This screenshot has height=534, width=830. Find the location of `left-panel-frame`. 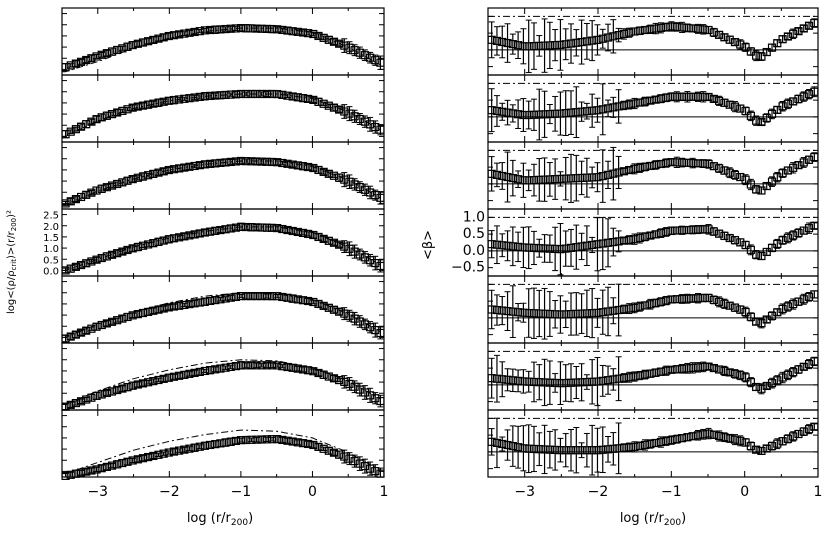

left-panel-frame is located at coordinates (223, 443).